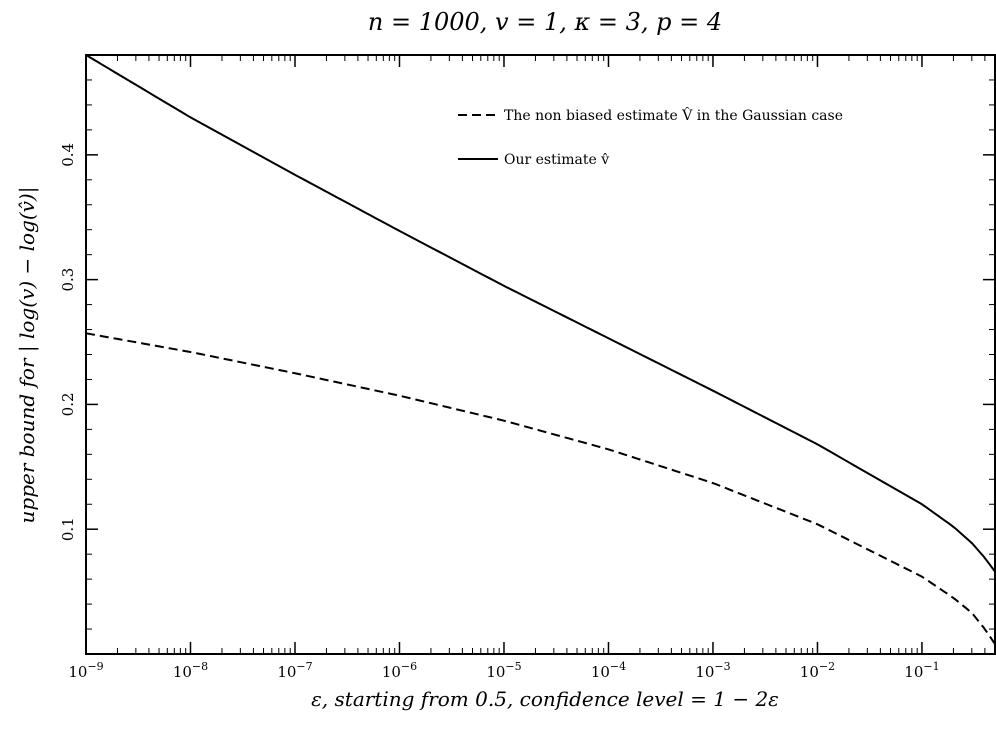 Image resolution: width=996 pixels, height=729 pixels. I want to click on x-tick-exponent: −6, so click(409, 666).